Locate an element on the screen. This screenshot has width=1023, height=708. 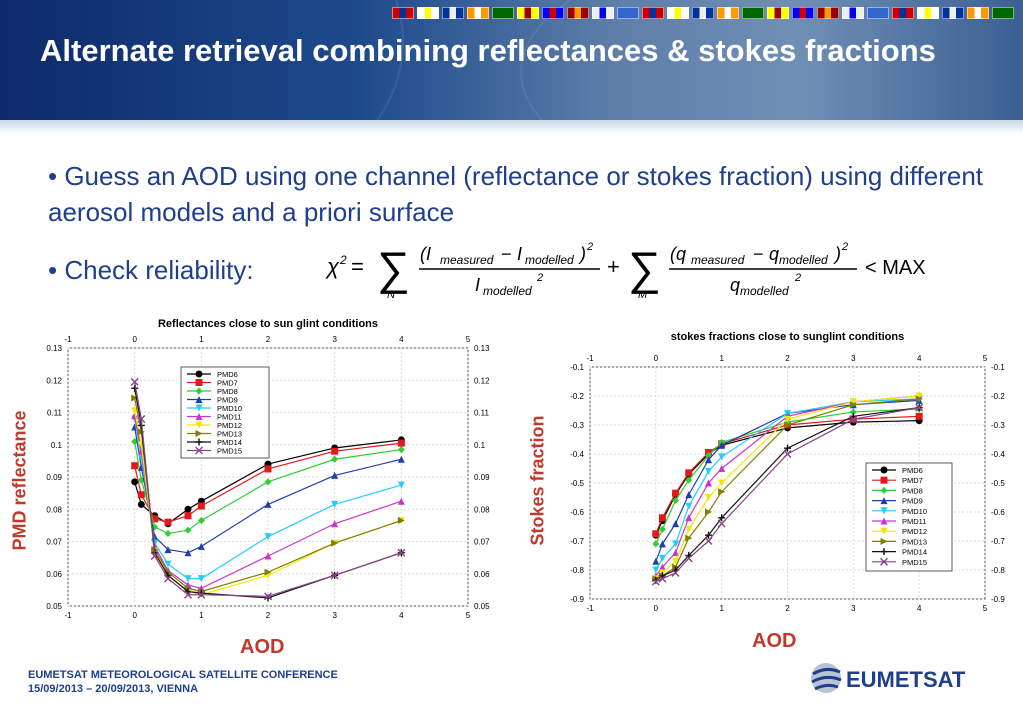
chart1-ytick-label-right: 0.09 is located at coordinates (482, 477).